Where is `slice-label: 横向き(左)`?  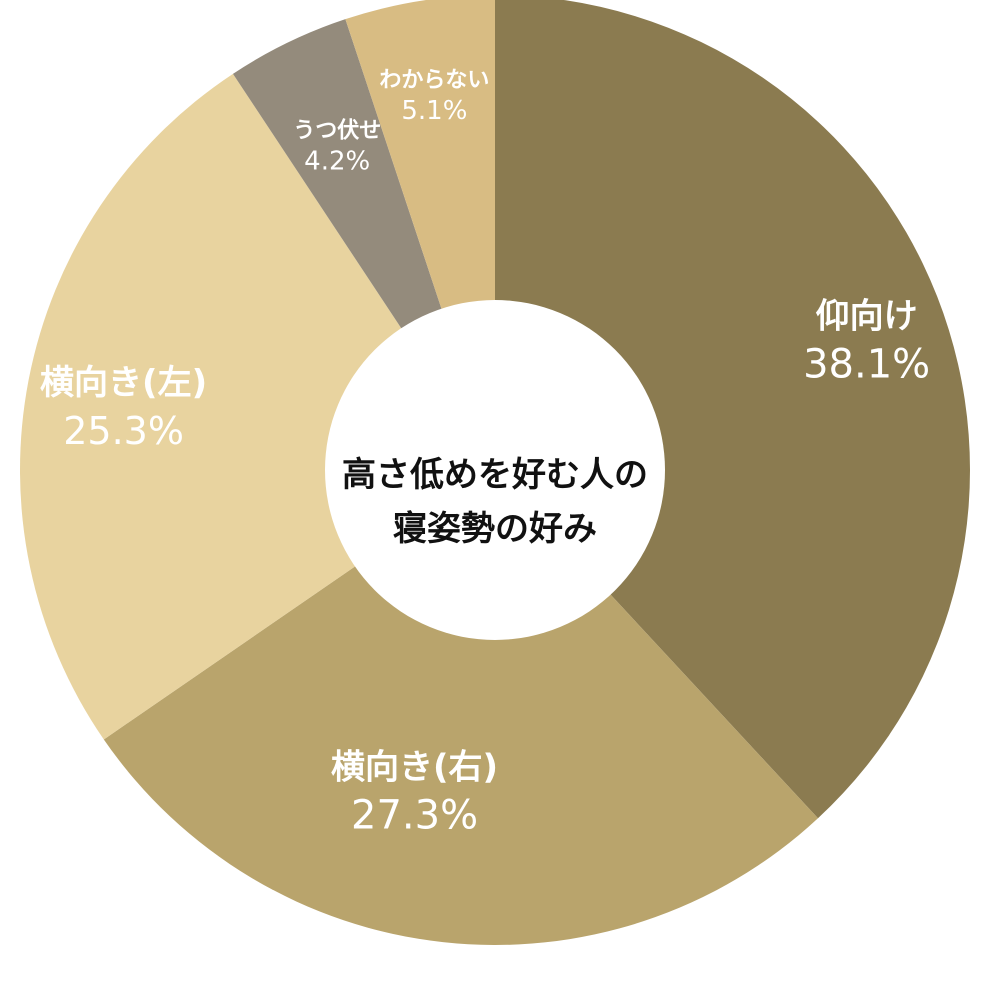 slice-label: 横向き(左) is located at coordinates (123, 383).